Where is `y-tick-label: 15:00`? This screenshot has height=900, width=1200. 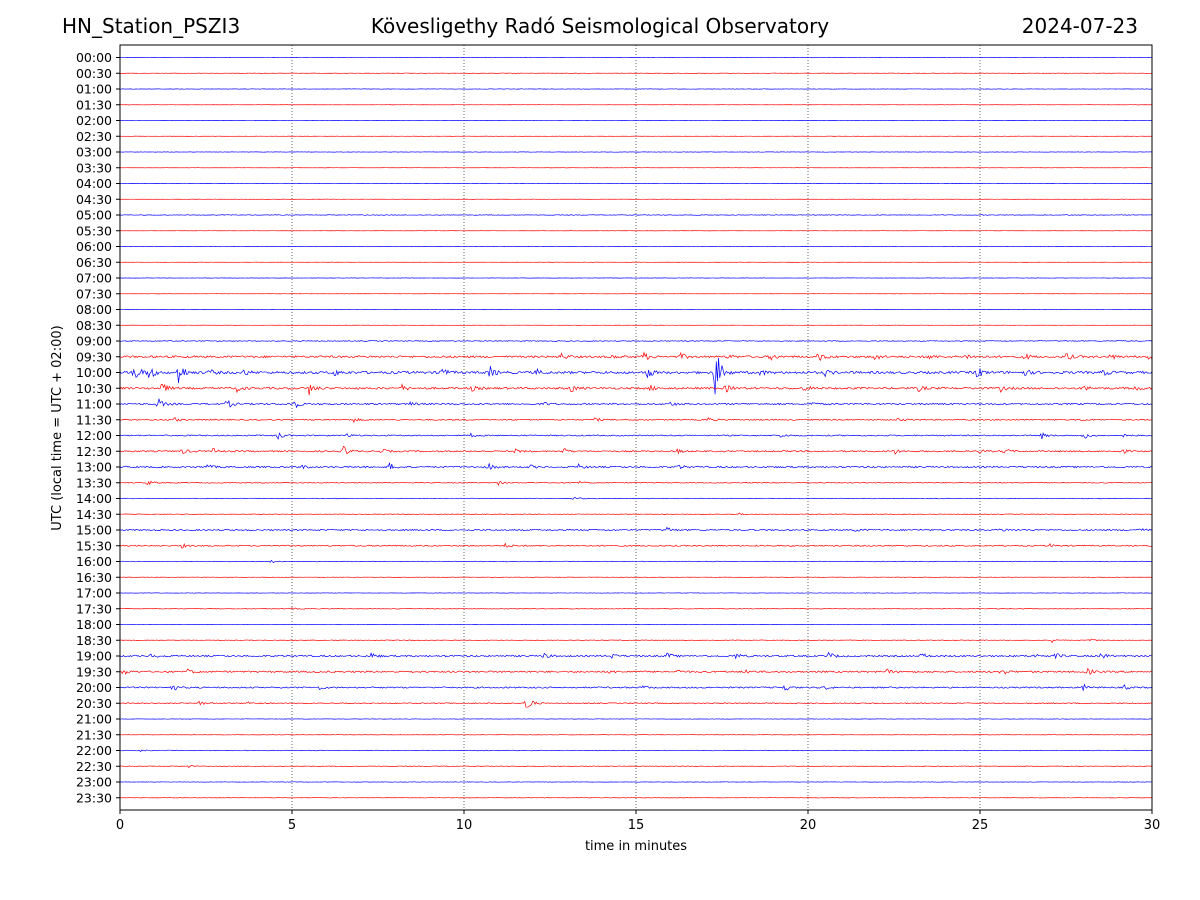
y-tick-label: 15:00 is located at coordinates (94, 530).